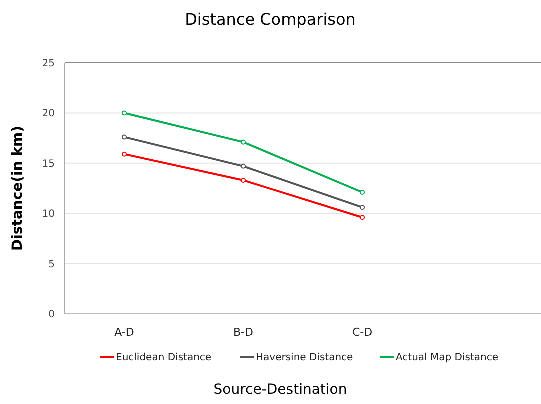  I want to click on x-tick-label: A-D, so click(124, 332).